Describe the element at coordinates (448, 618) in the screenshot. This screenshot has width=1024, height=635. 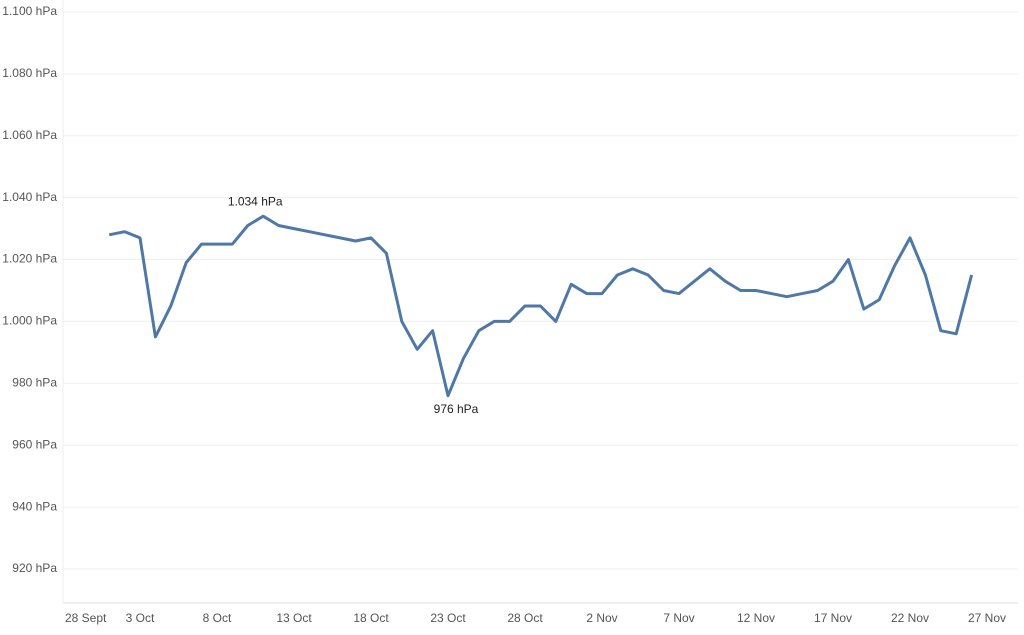
I see `x-tick-label: 23 Oct` at that location.